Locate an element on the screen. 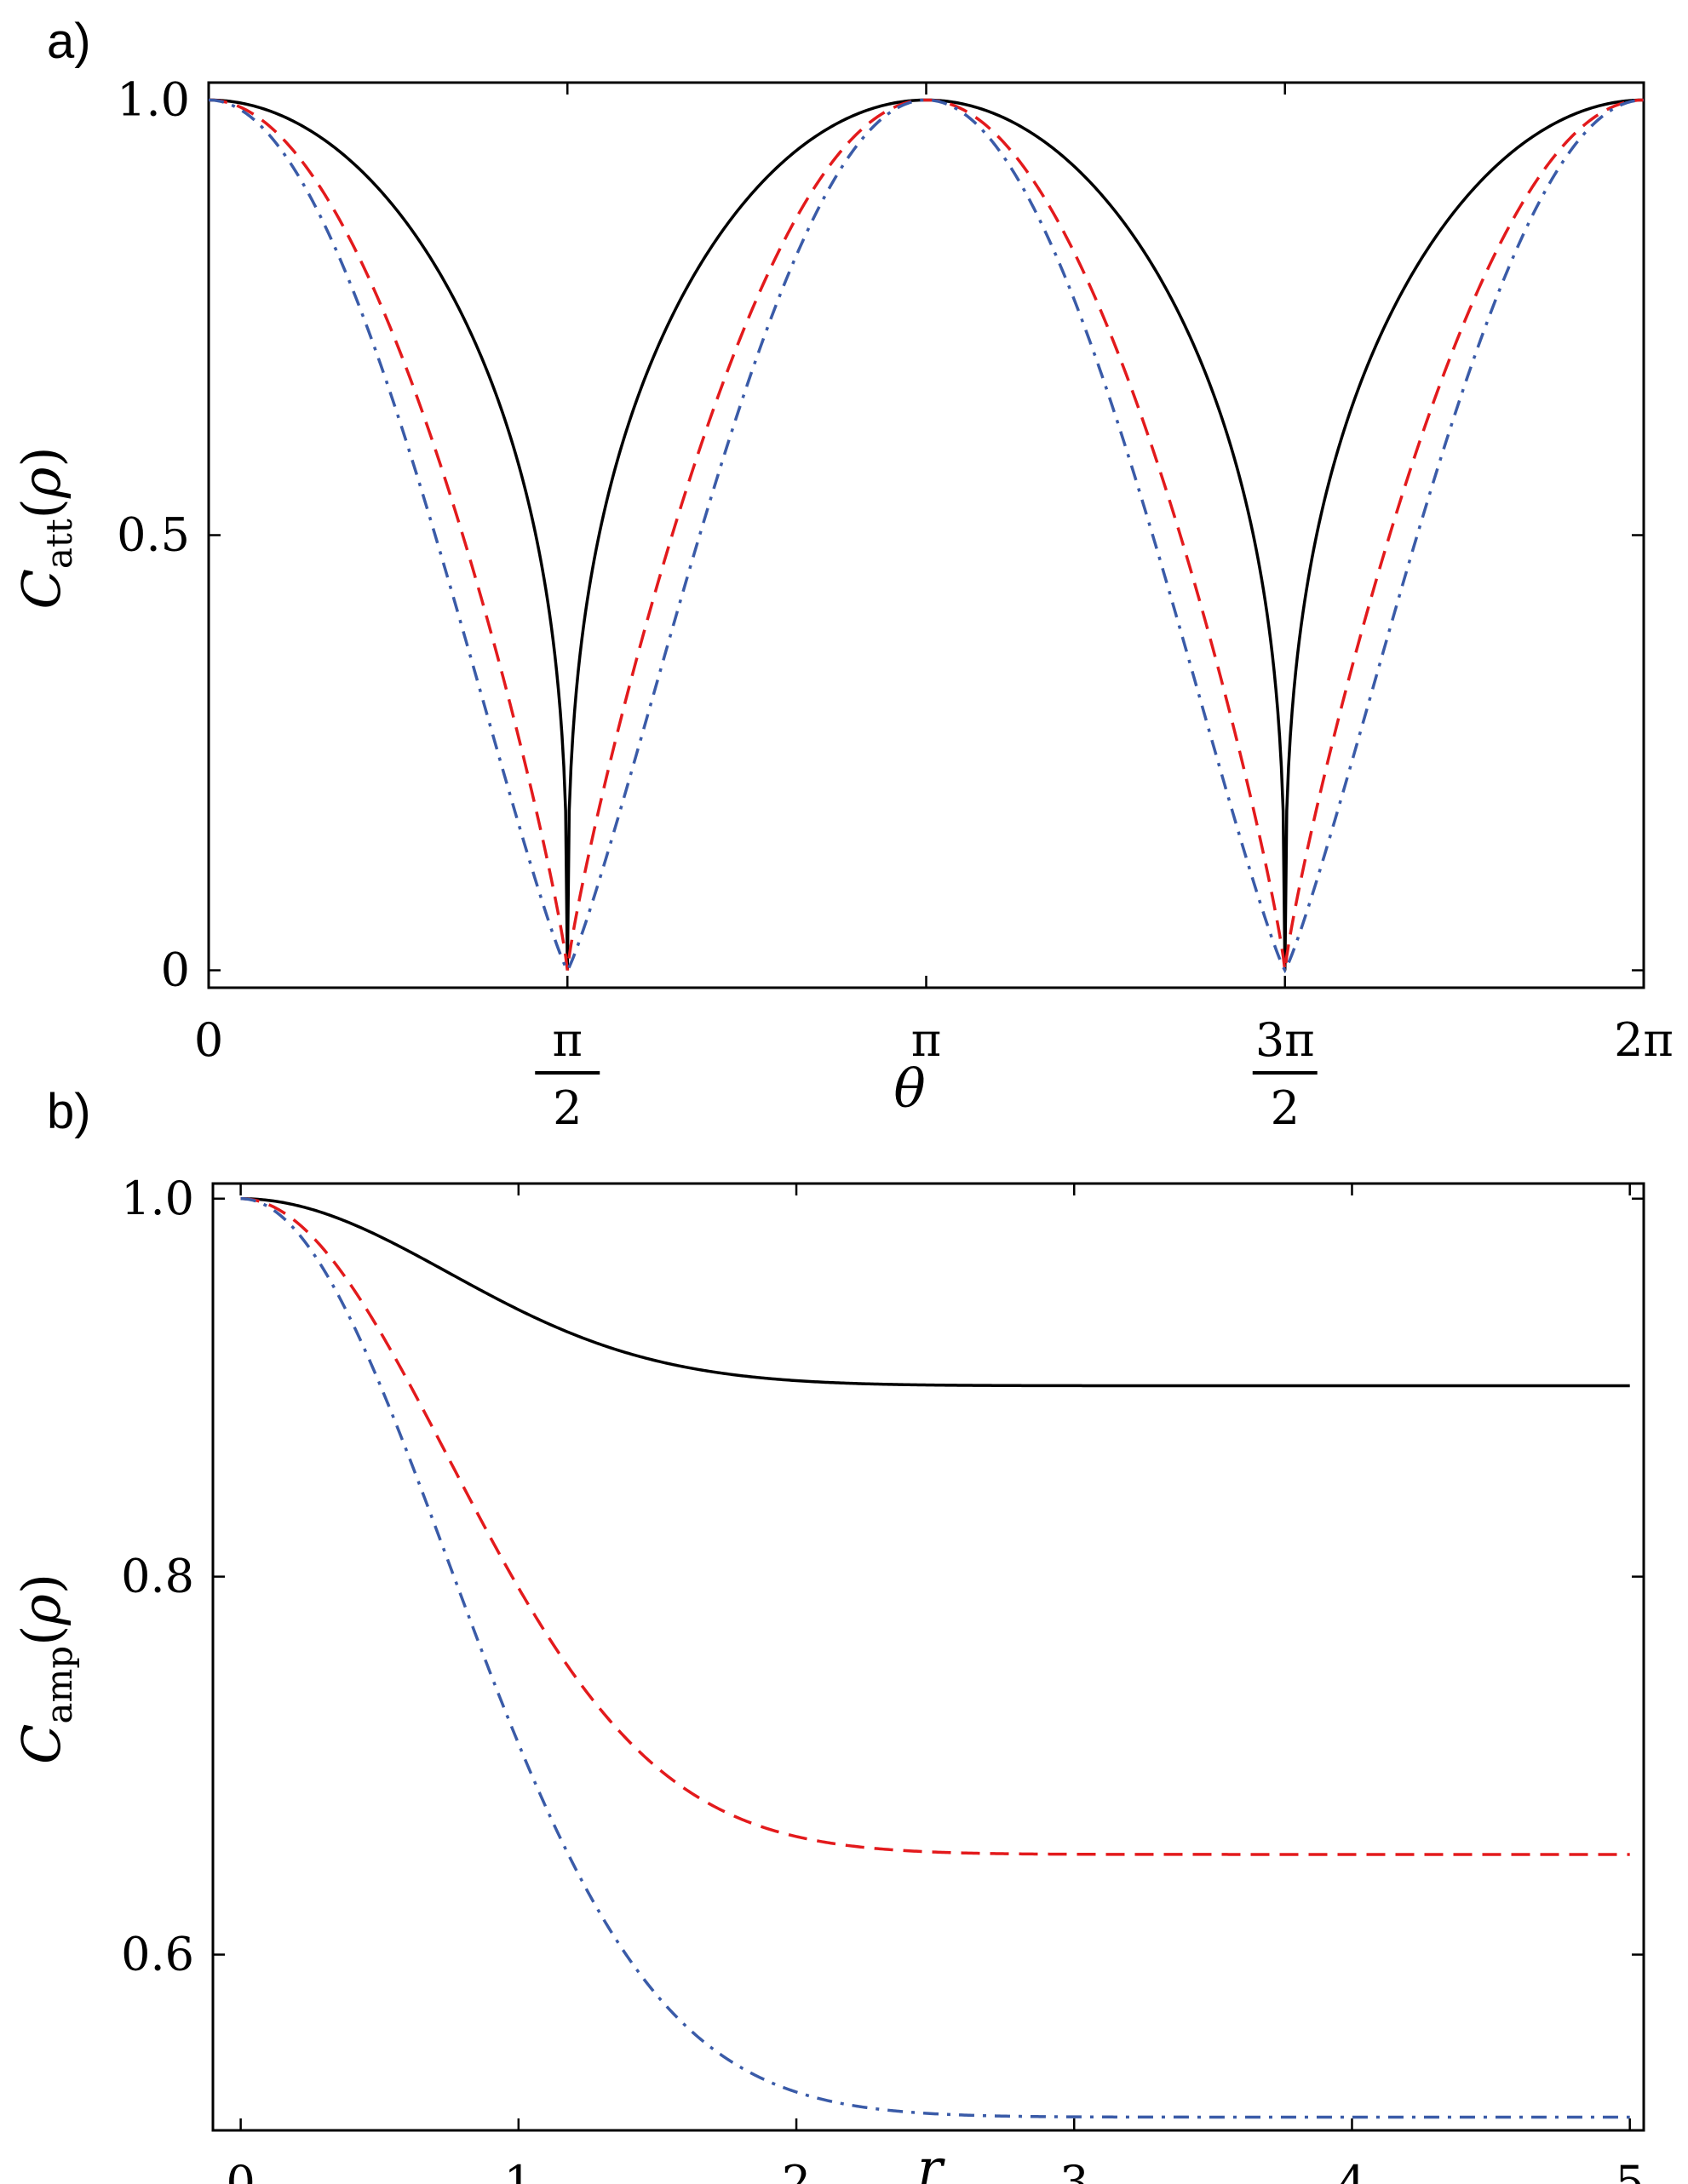  x-tick-label: π is located at coordinates (927, 1040).